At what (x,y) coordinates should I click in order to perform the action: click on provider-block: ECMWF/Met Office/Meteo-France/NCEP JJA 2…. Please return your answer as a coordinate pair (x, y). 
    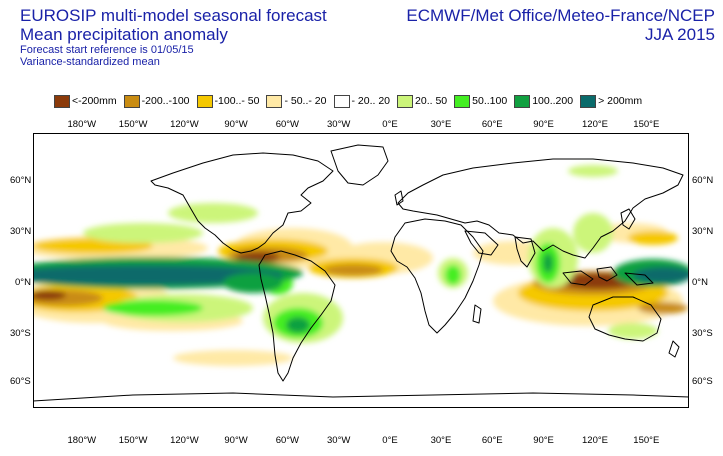
    Looking at the image, I should click on (560, 25).